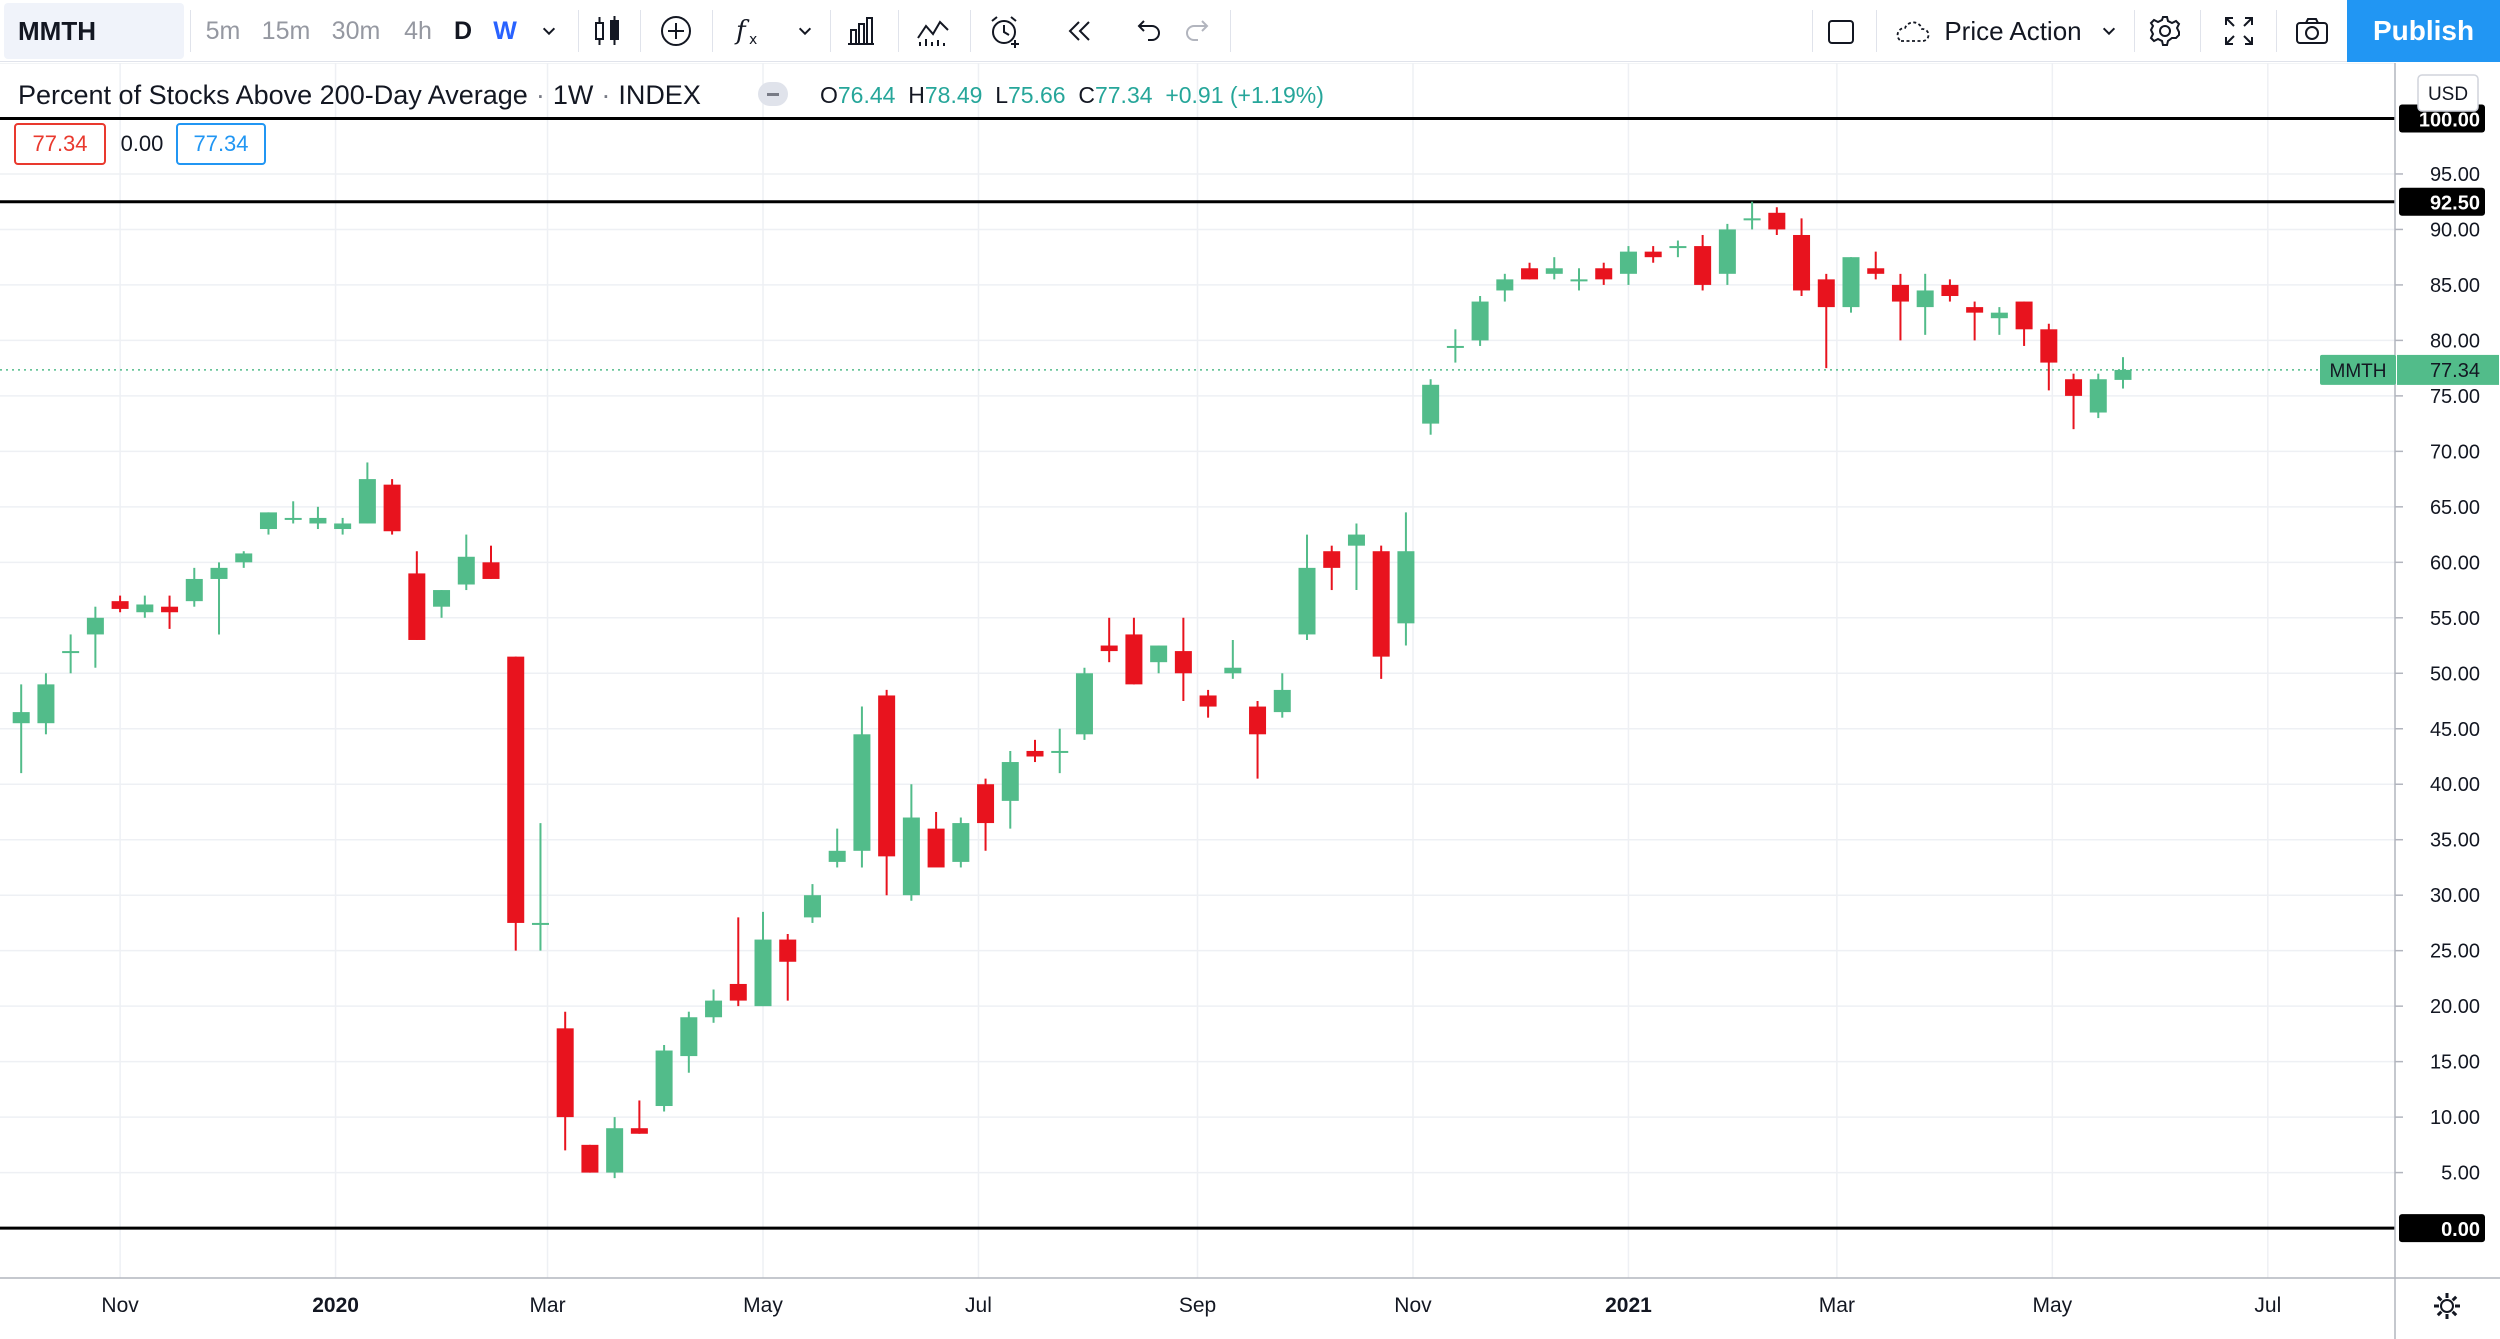 This screenshot has width=2500, height=1339. What do you see at coordinates (2447, 1306) in the screenshot?
I see `chart-settings-icon` at bounding box center [2447, 1306].